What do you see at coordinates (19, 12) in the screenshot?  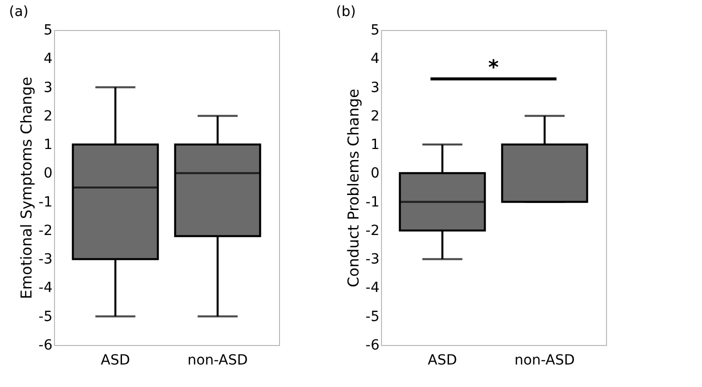 I see `chart-title: (a)` at bounding box center [19, 12].